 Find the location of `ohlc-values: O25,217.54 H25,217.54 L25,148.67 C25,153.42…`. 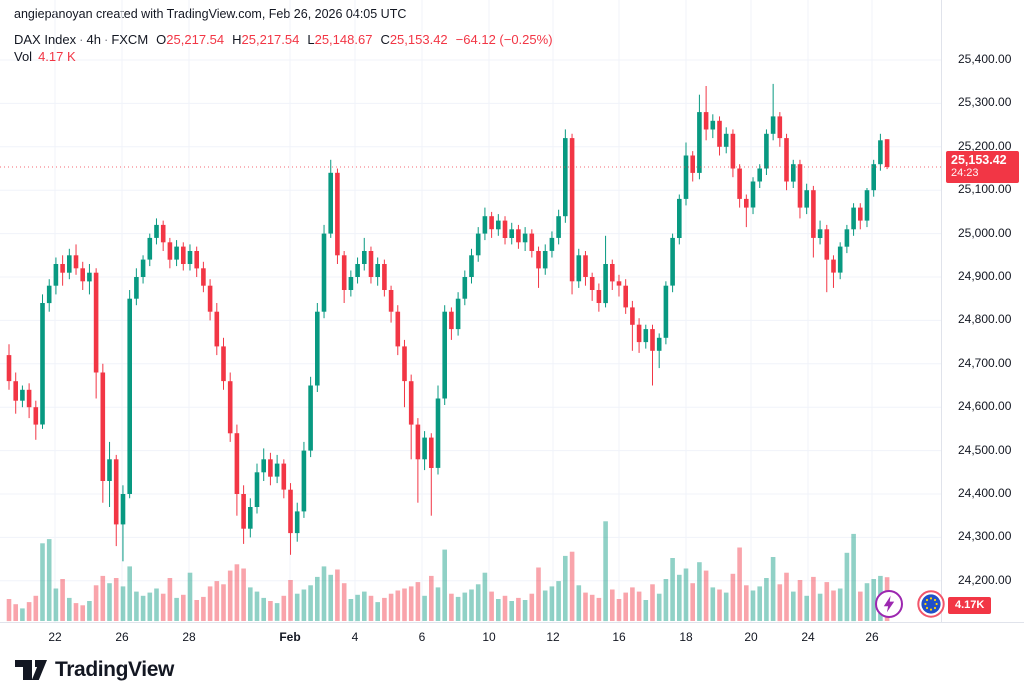

ohlc-values: O25,217.54 H25,217.54 L25,148.67 C25,153.42… is located at coordinates (350, 39).